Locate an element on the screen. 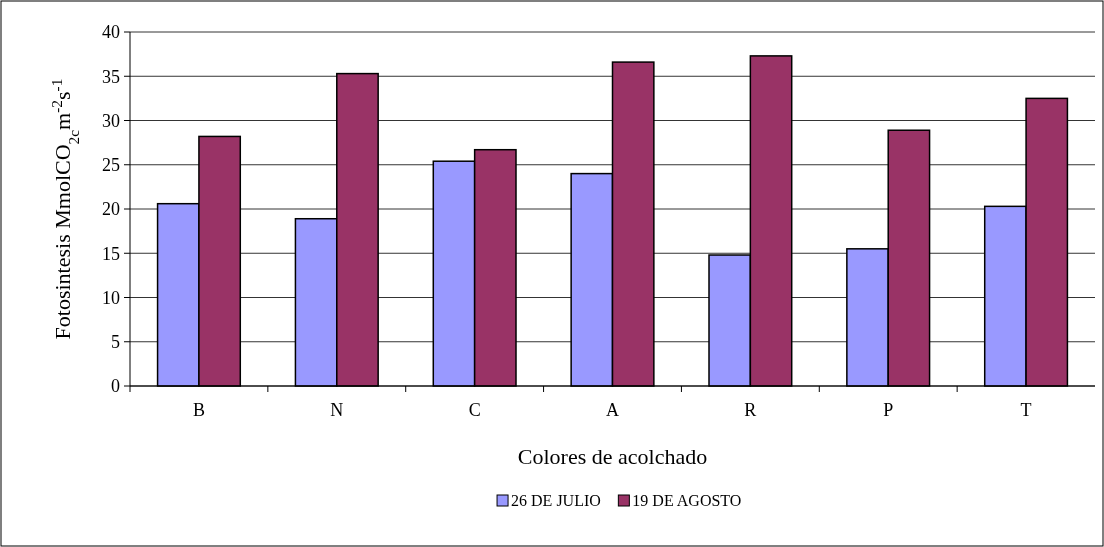  x-tick-label: A is located at coordinates (612, 410).